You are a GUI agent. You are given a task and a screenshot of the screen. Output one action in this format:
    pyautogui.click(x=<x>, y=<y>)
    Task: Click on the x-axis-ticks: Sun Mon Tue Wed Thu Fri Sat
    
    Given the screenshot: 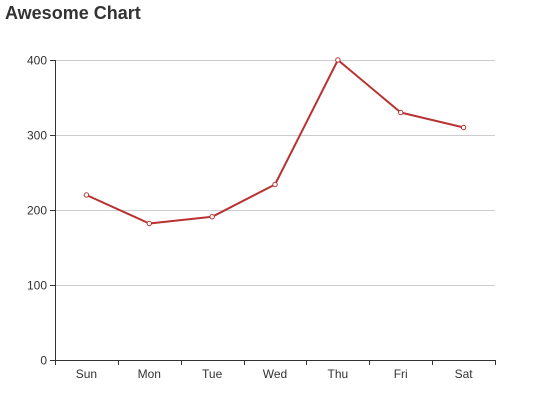 What is the action you would take?
    pyautogui.click(x=275, y=370)
    